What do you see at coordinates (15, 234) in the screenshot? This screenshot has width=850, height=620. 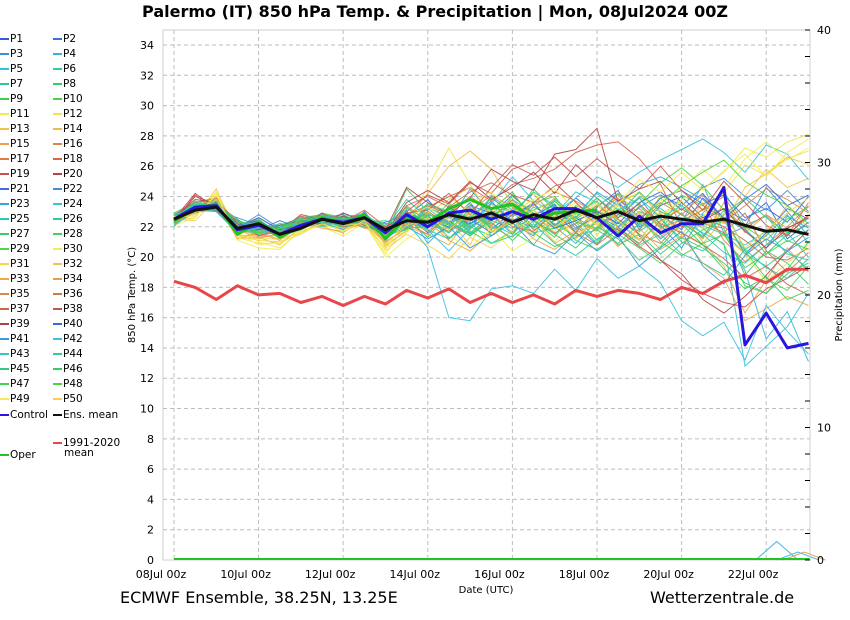 I see `legend-item-p27: P27` at bounding box center [15, 234].